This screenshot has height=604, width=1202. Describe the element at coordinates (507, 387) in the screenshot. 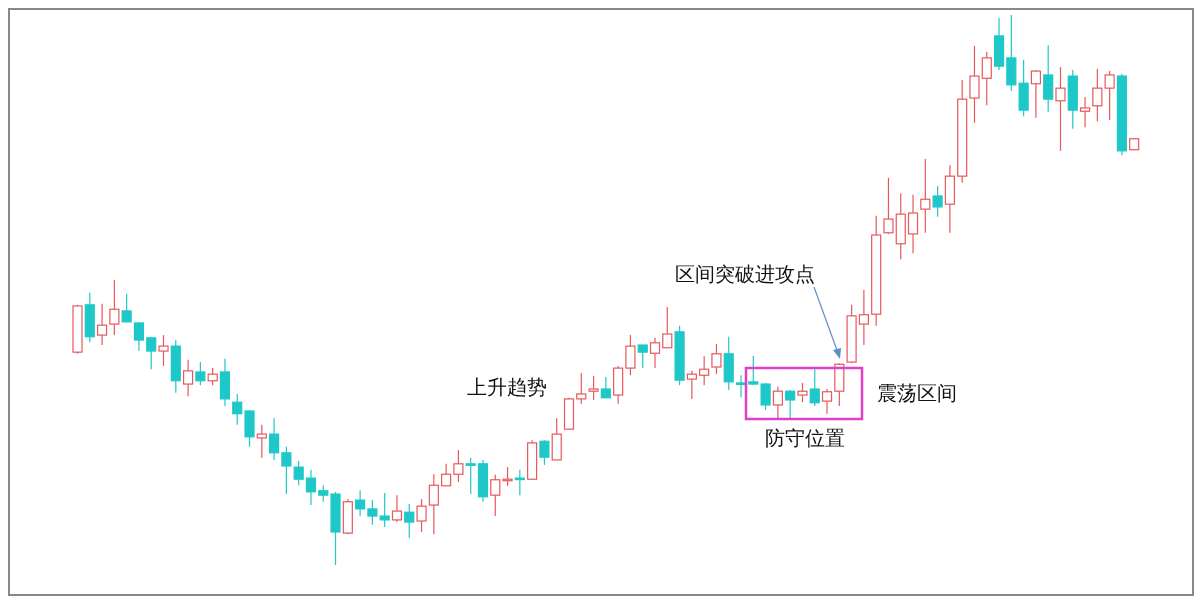

I see `annotation: 上升趋势` at that location.